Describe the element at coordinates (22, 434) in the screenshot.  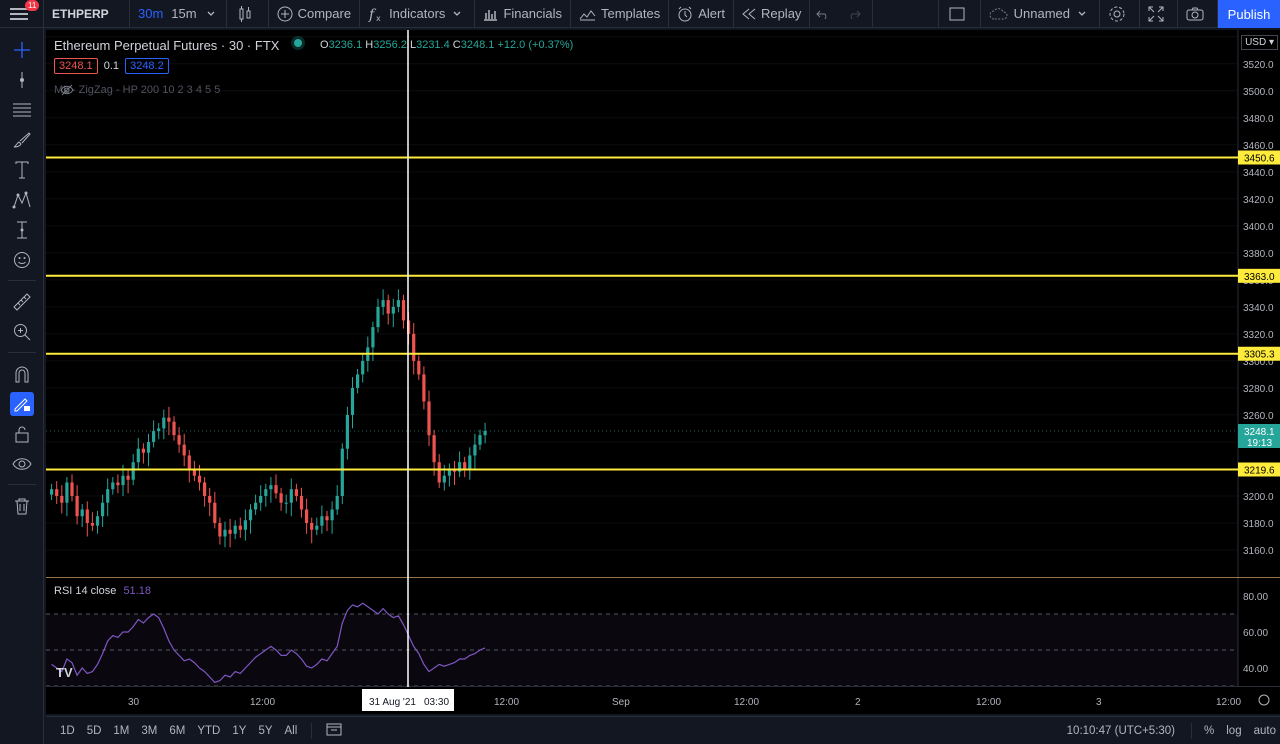
I see `lock-drawings-tool` at that location.